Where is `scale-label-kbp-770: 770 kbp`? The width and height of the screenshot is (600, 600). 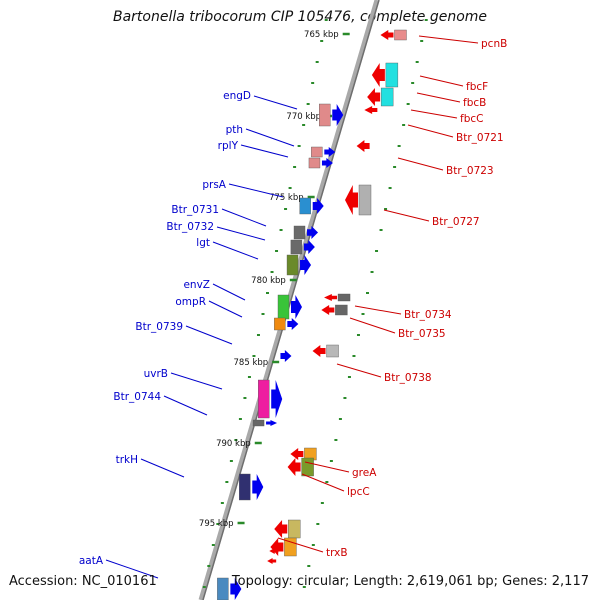
scale-label-kbp-770: 770 kbp is located at coordinates (303, 117).